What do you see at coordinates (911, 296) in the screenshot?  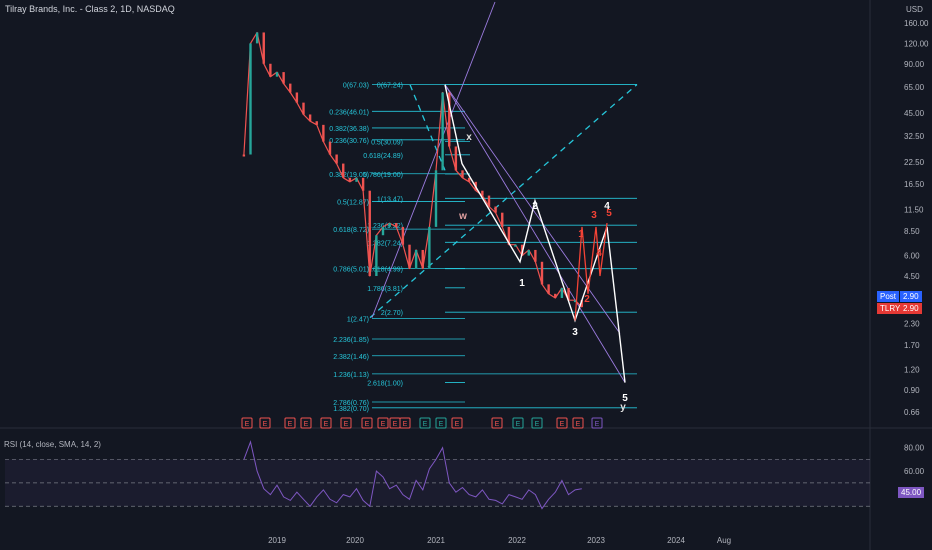 I see `post-value: 2.90` at bounding box center [911, 296].